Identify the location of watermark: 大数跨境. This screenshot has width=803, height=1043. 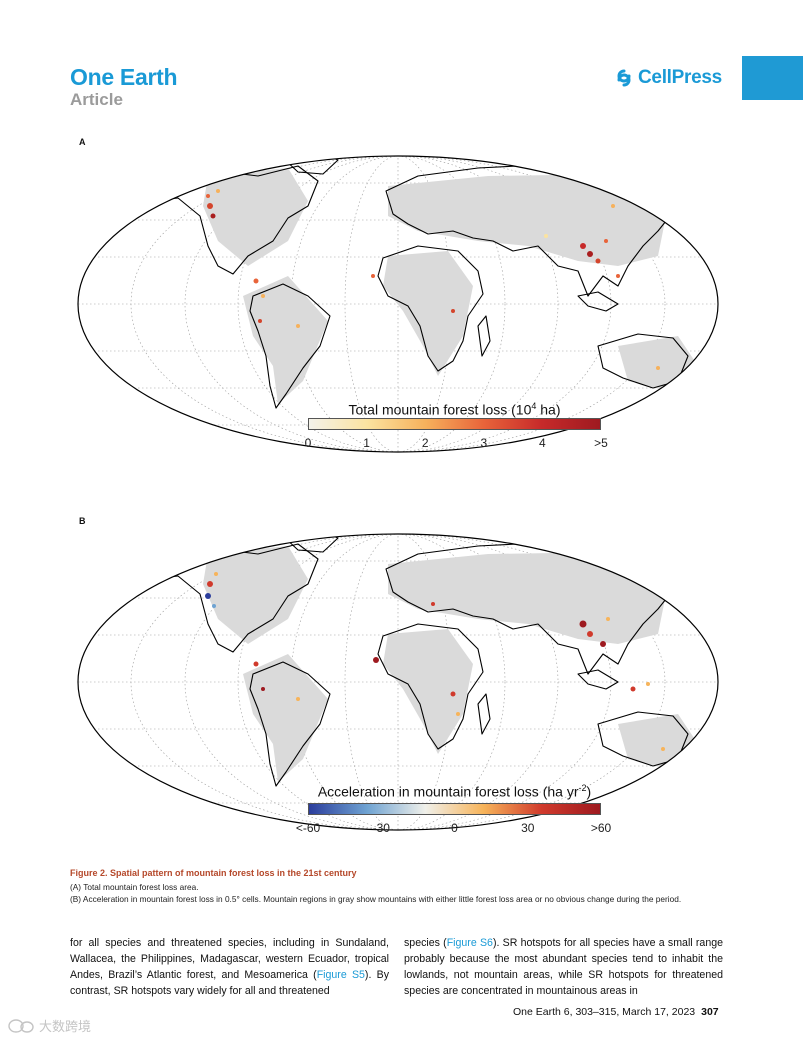
(49, 1025).